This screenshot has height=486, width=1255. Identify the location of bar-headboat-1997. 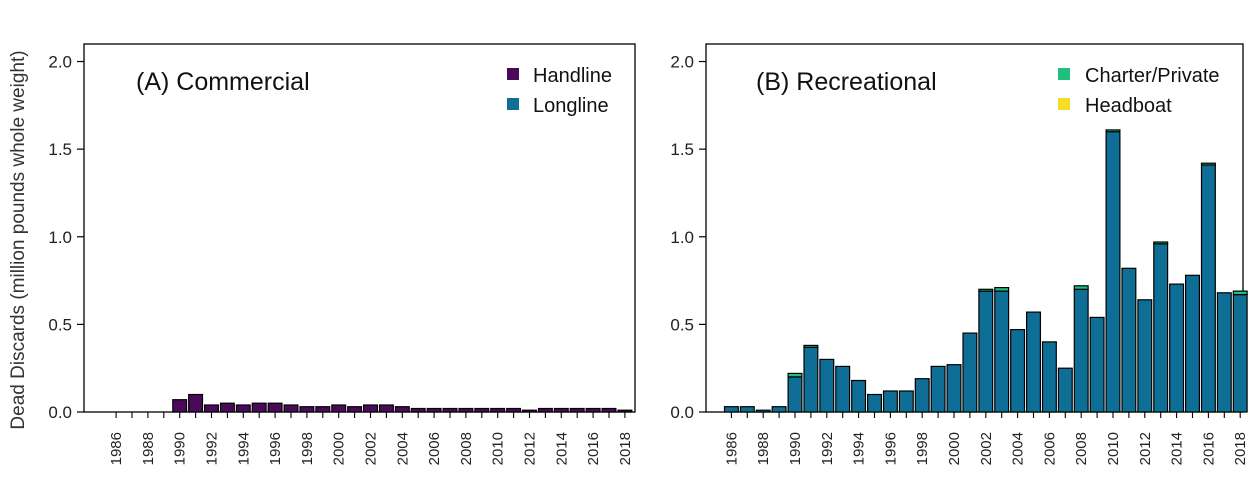
(906, 401).